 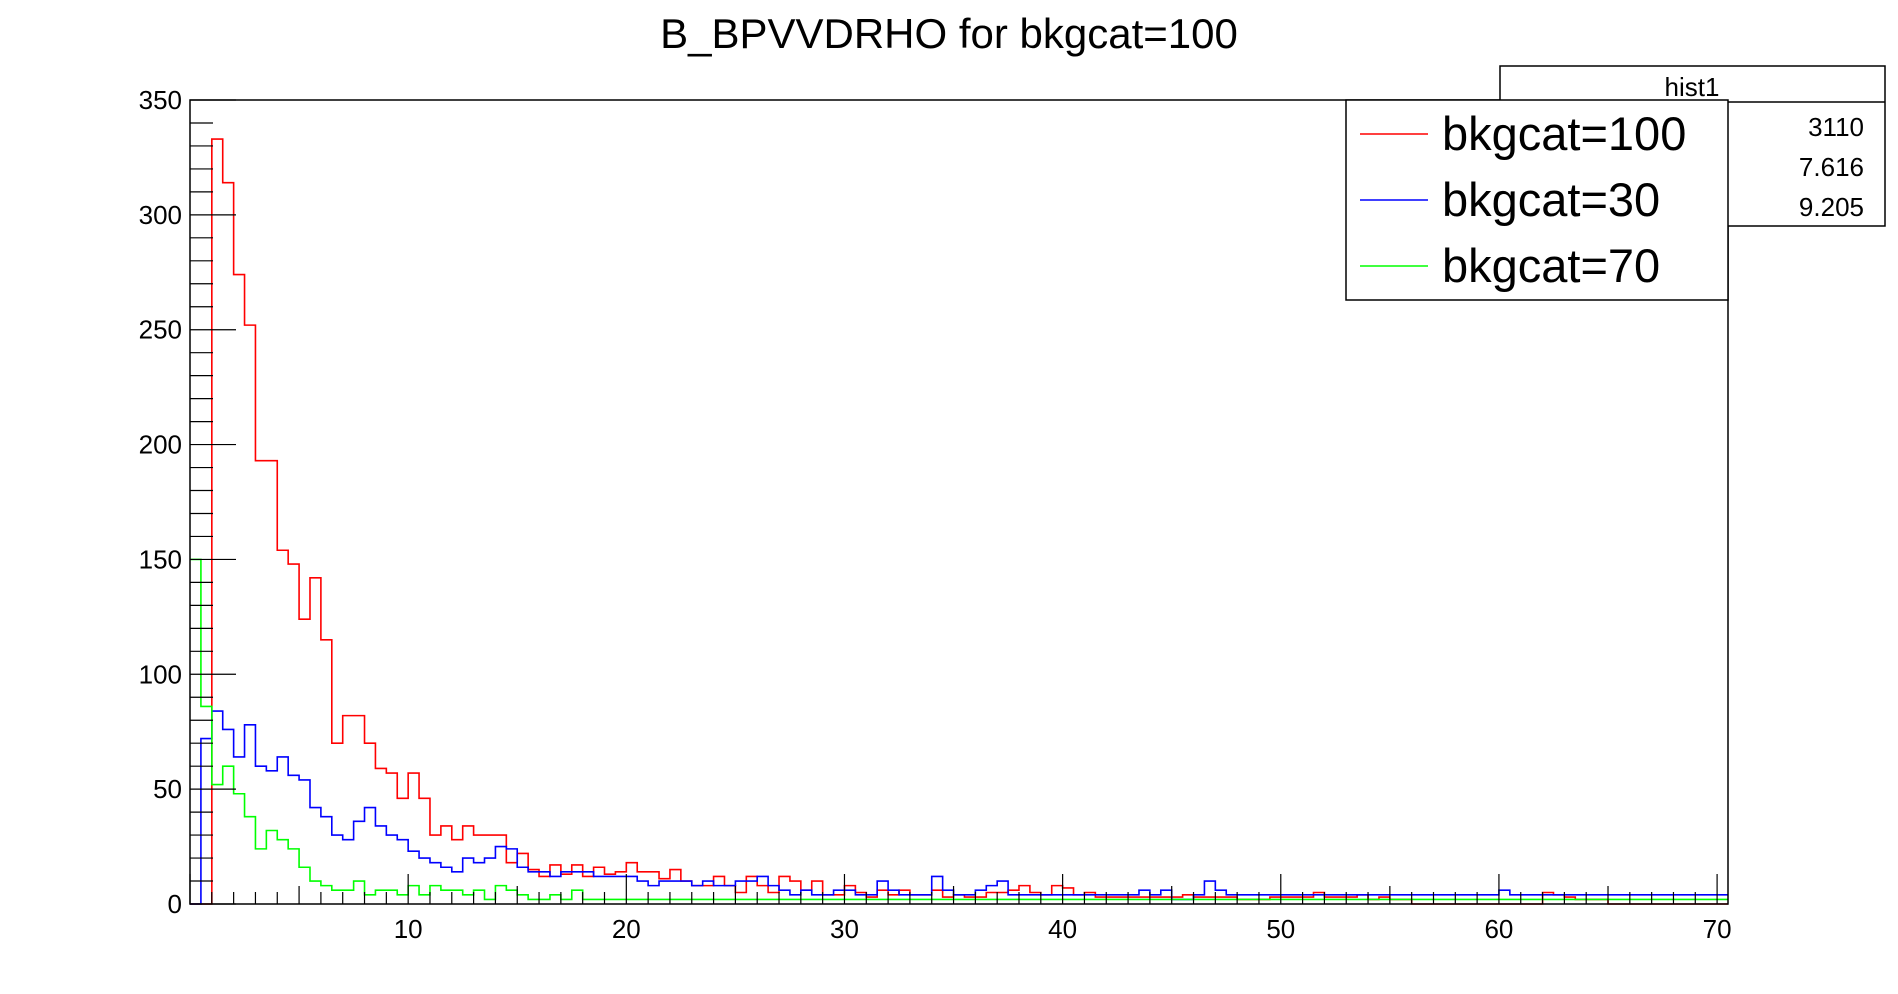 What do you see at coordinates (160, 100) in the screenshot?
I see `y-tick-label: 350` at bounding box center [160, 100].